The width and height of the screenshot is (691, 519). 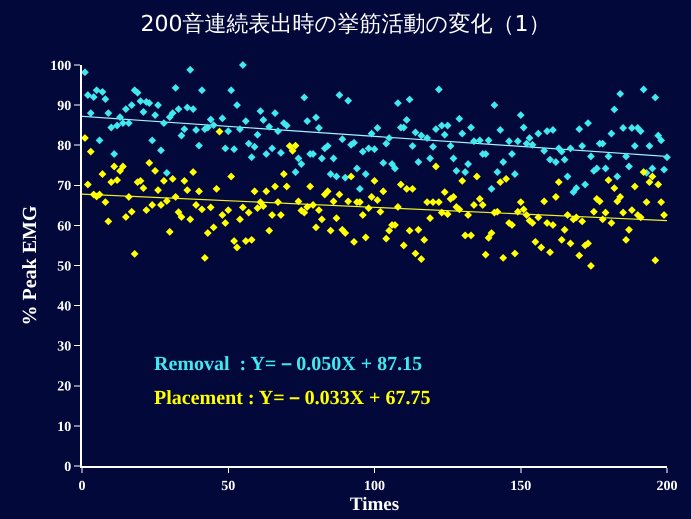 I want to click on y-tick-label: 90, so click(x=64, y=106).